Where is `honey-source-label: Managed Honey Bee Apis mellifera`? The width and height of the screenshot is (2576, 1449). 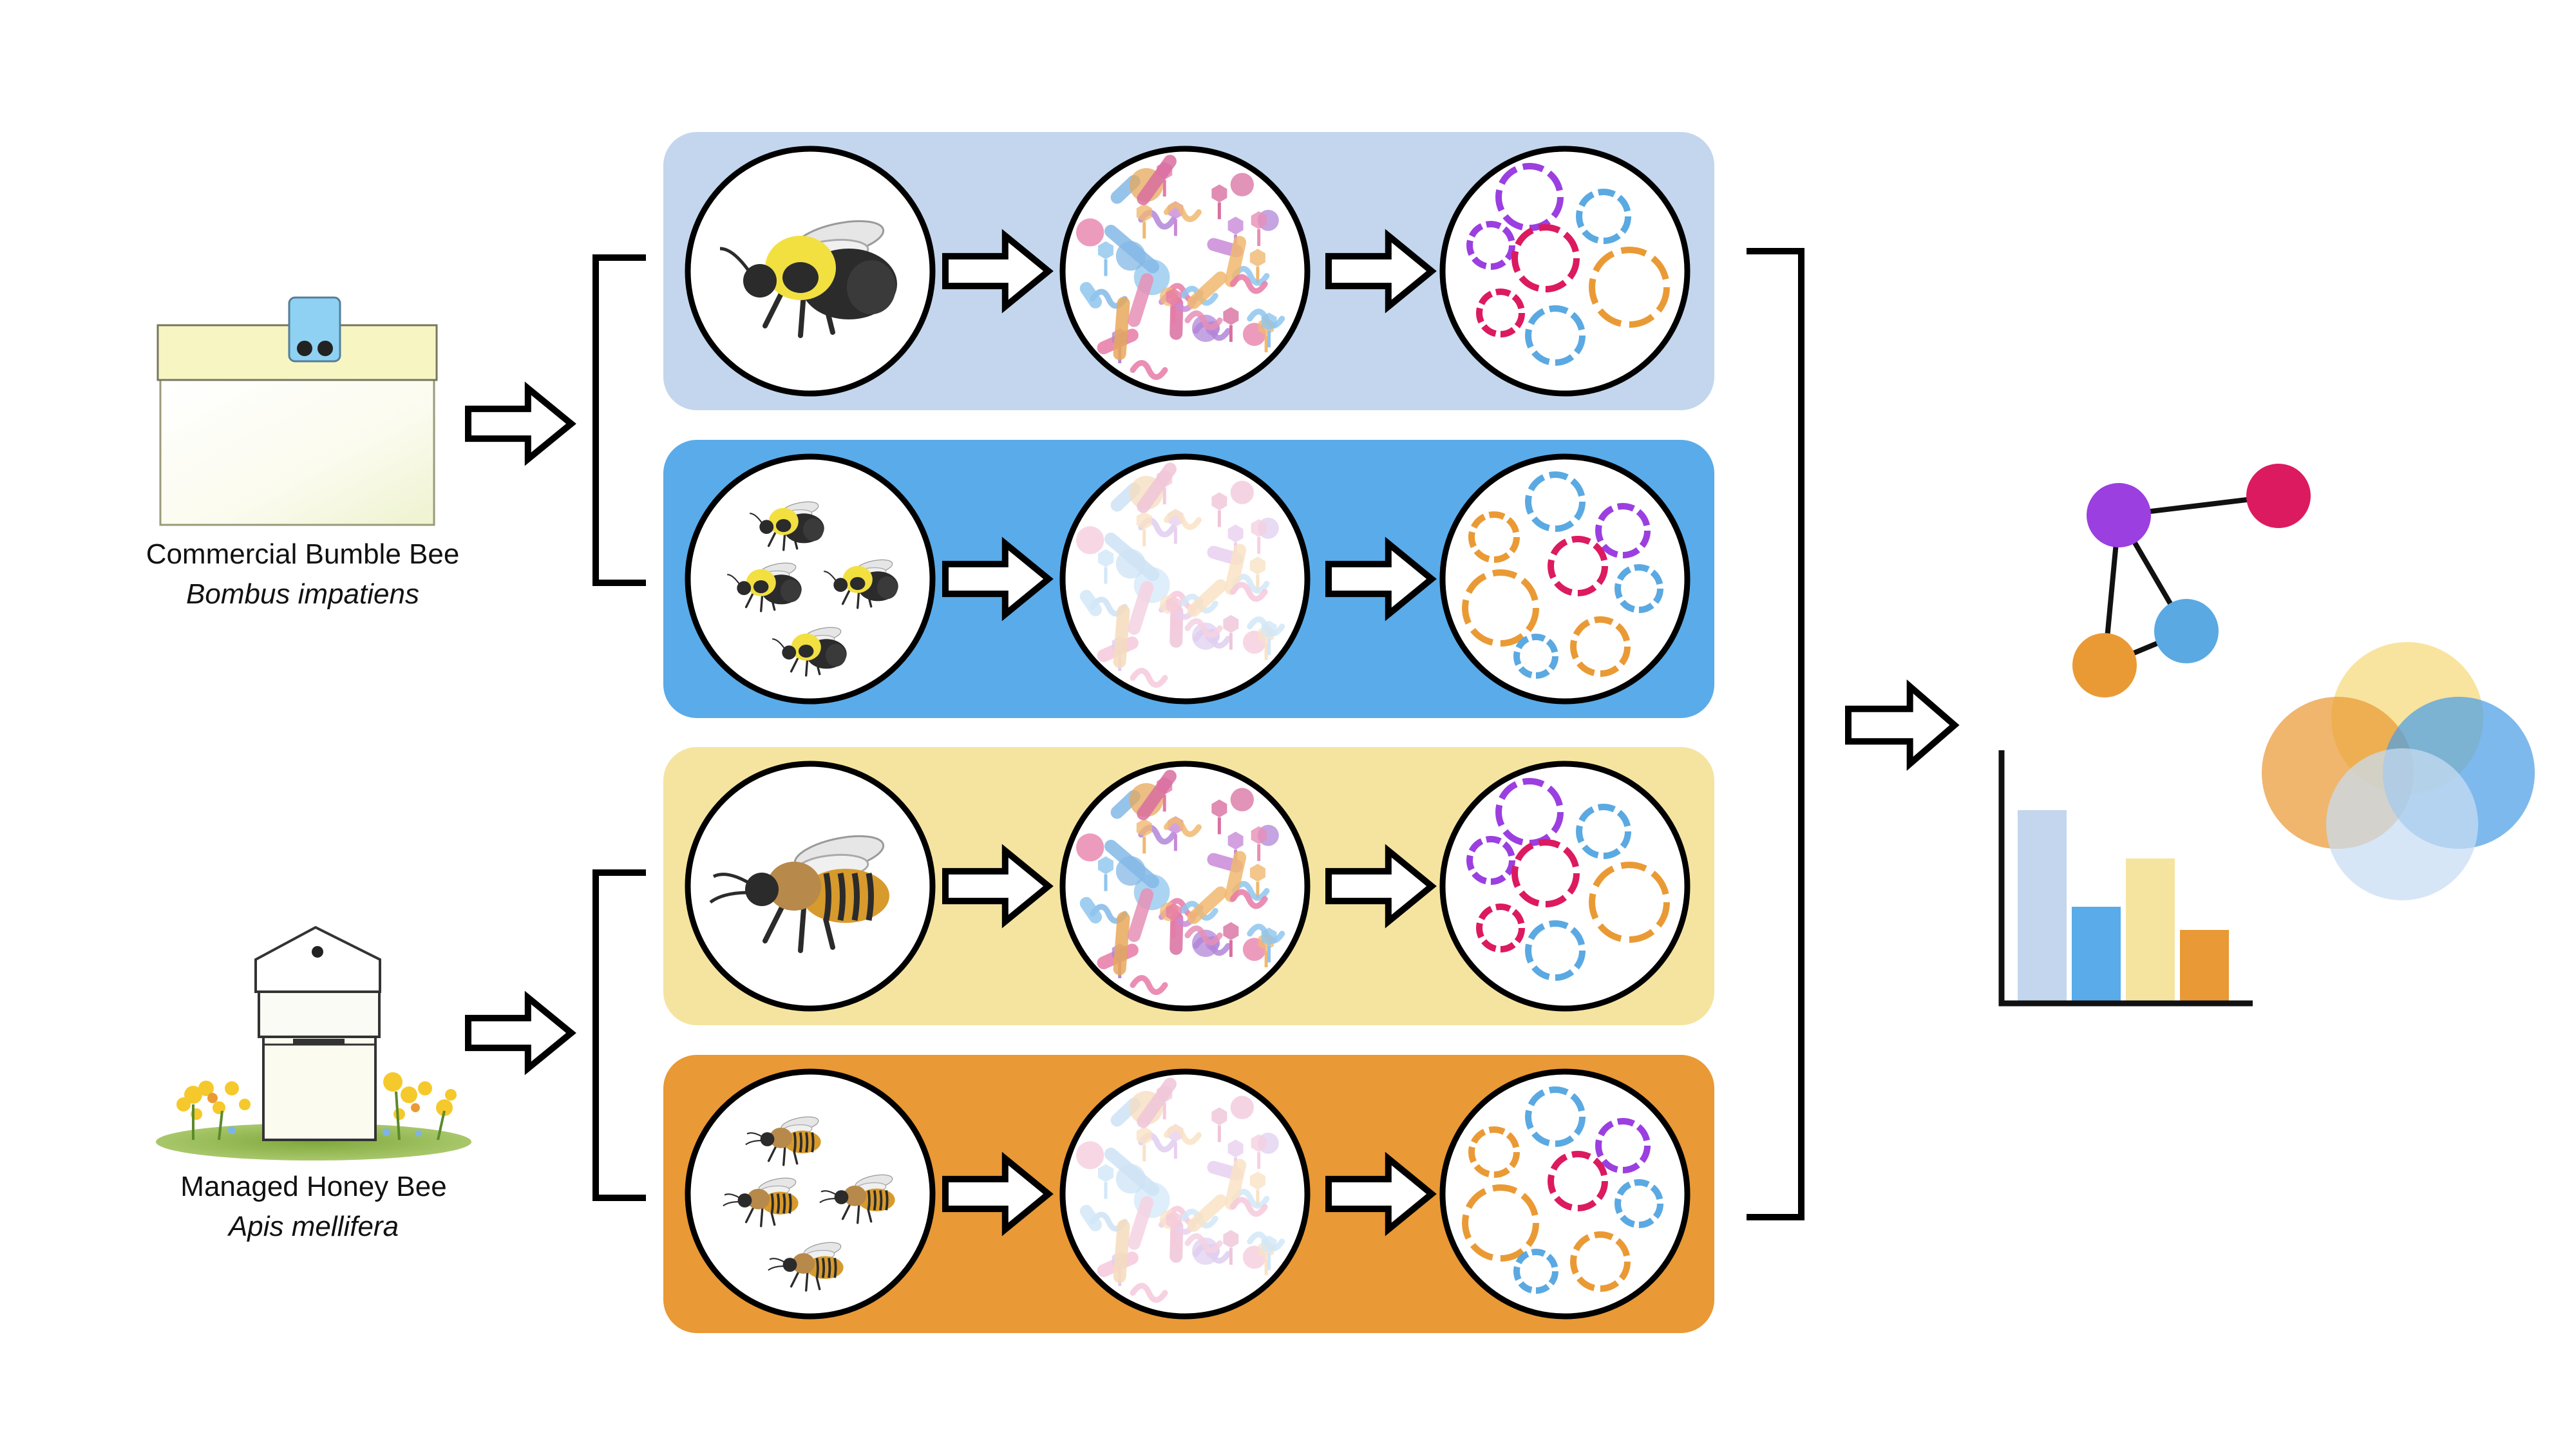
honey-source-label: Managed Honey Bee Apis mellifera is located at coordinates (313, 1207).